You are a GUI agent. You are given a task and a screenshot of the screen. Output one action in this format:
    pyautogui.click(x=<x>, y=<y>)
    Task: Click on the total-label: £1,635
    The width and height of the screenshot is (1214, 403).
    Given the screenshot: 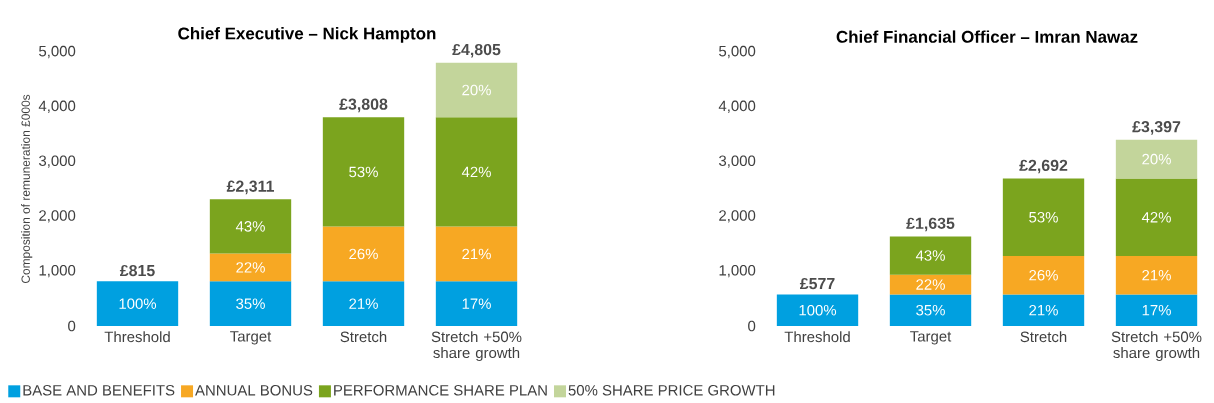 What is the action you would take?
    pyautogui.click(x=930, y=224)
    